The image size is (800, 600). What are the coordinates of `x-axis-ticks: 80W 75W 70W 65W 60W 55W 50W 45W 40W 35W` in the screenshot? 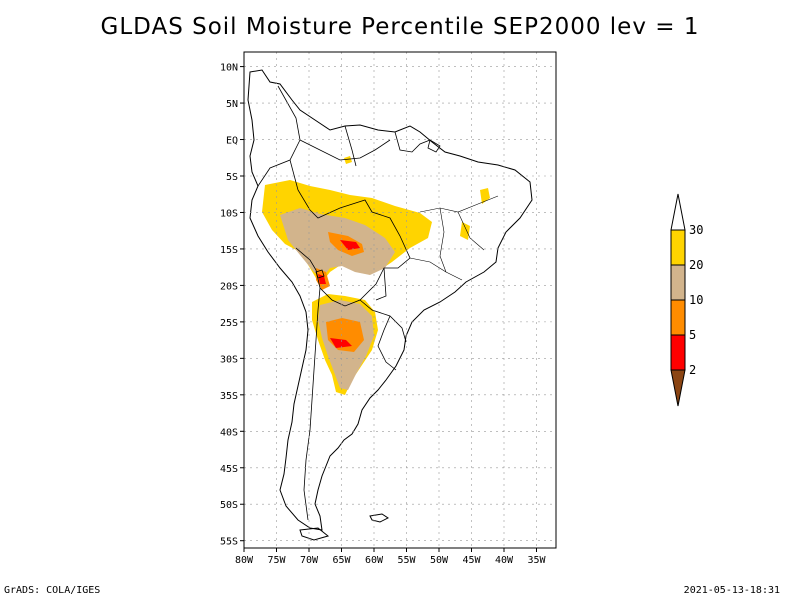 It's located at (391, 557).